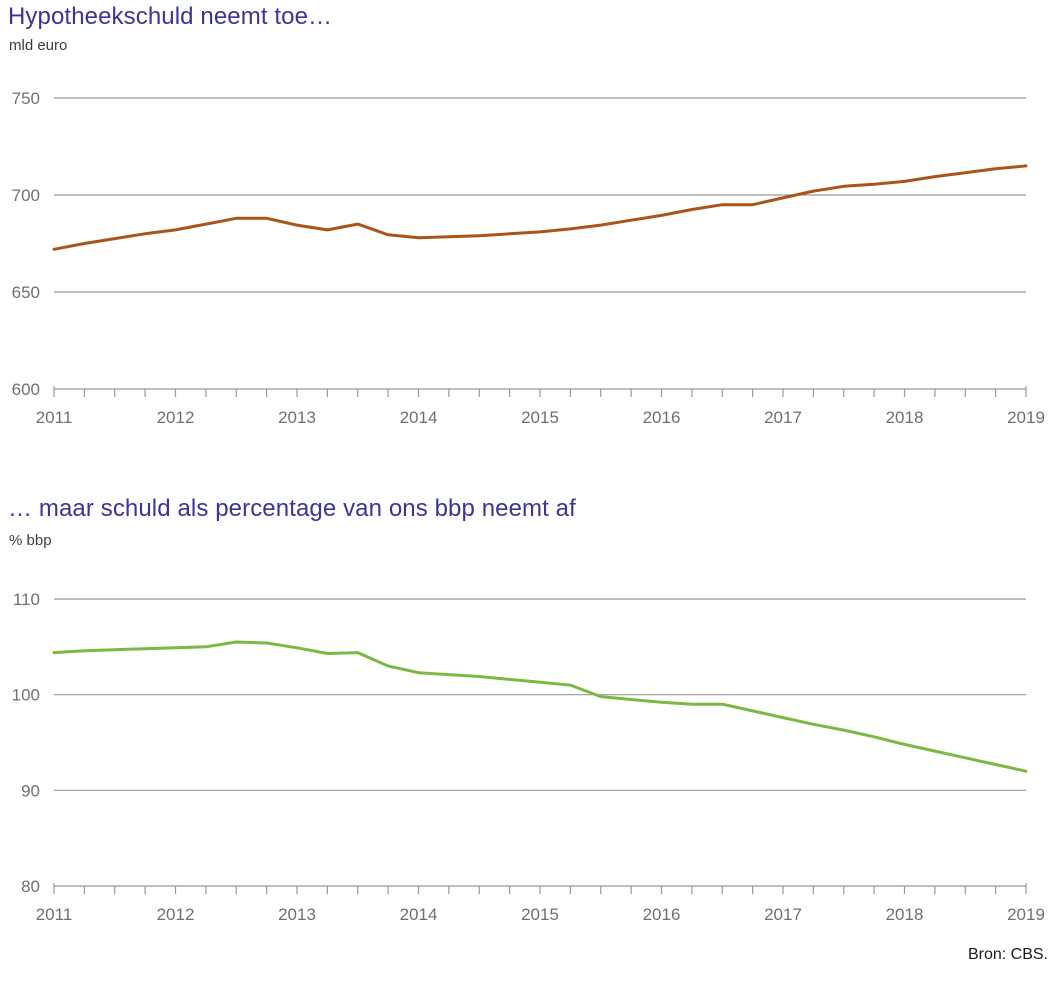  I want to click on y-tick-label: 80, so click(30, 886).